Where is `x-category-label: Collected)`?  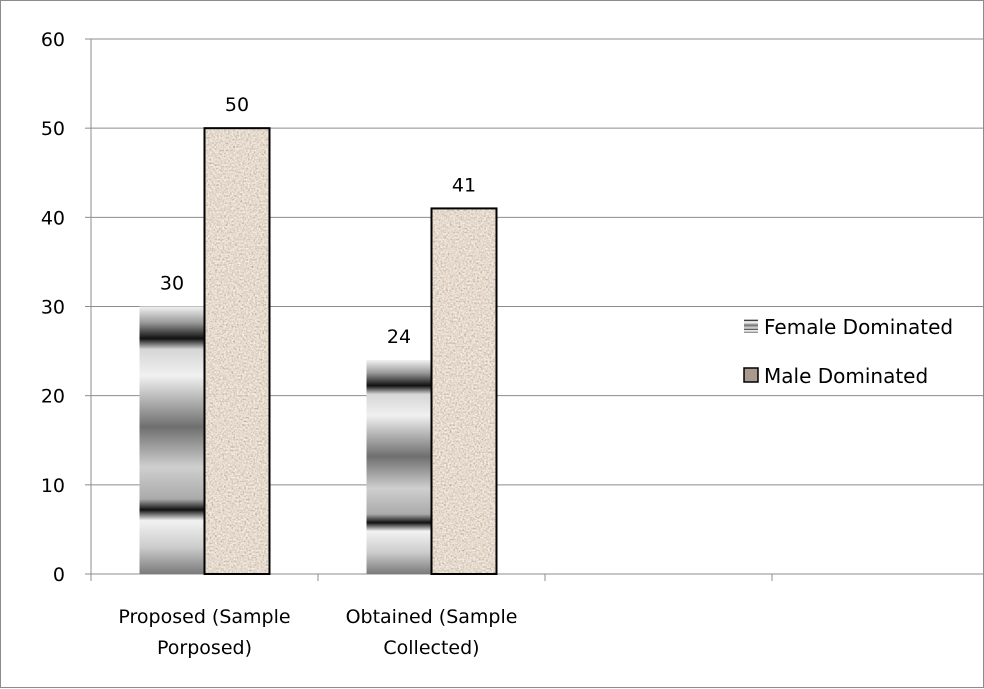 x-category-label: Collected) is located at coordinates (431, 648).